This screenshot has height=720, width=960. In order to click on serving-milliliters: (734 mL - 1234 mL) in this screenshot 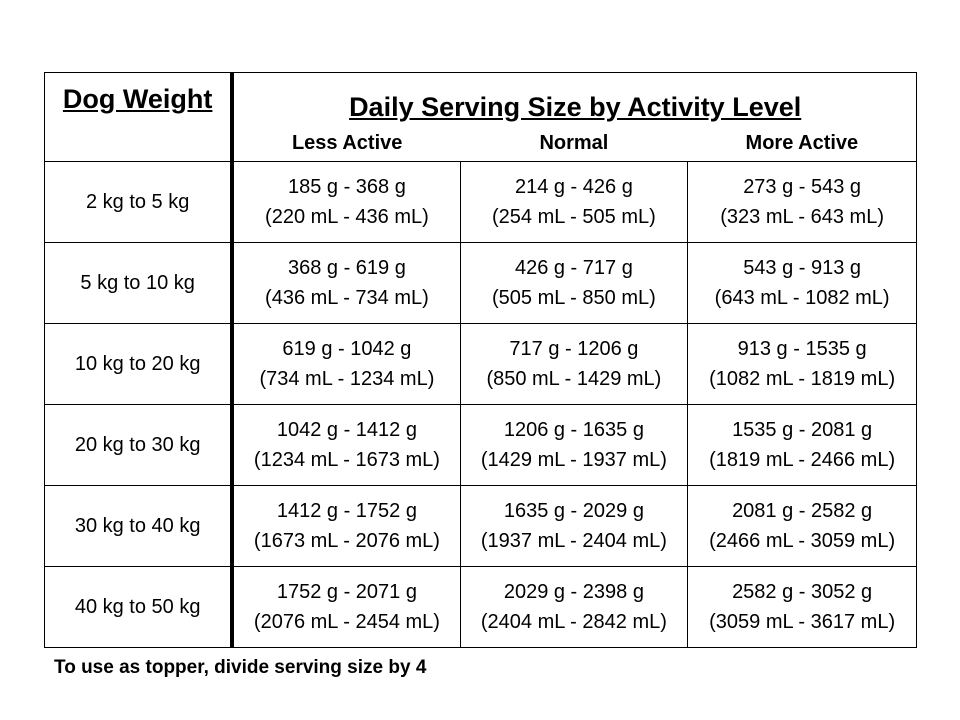, I will do `click(347, 379)`.